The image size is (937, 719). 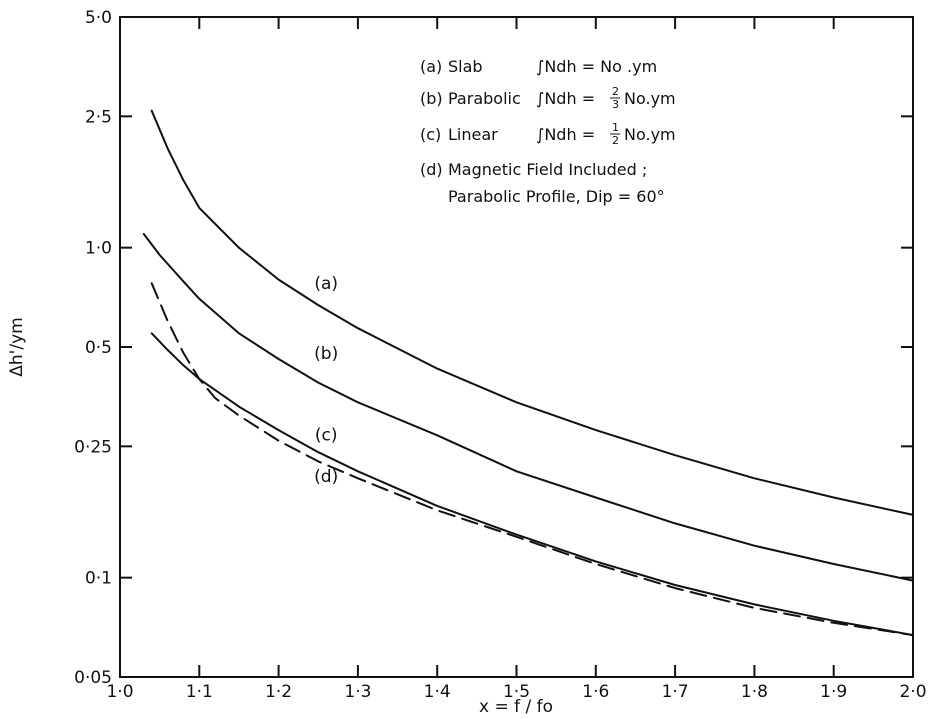 I want to click on y-tick-label: 0·5, so click(x=98, y=348).